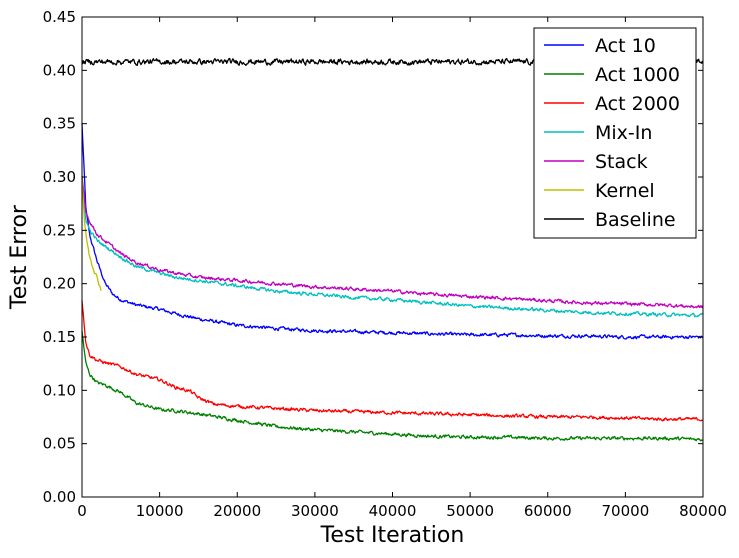  What do you see at coordinates (82, 511) in the screenshot?
I see `x-tick-label: 0` at bounding box center [82, 511].